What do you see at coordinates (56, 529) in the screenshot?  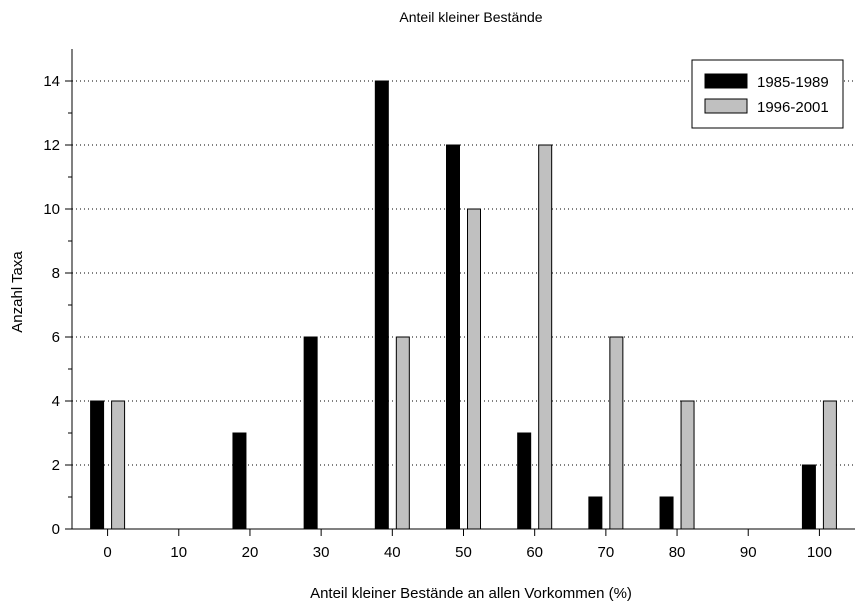 I see `y-tick-label: 0` at bounding box center [56, 529].